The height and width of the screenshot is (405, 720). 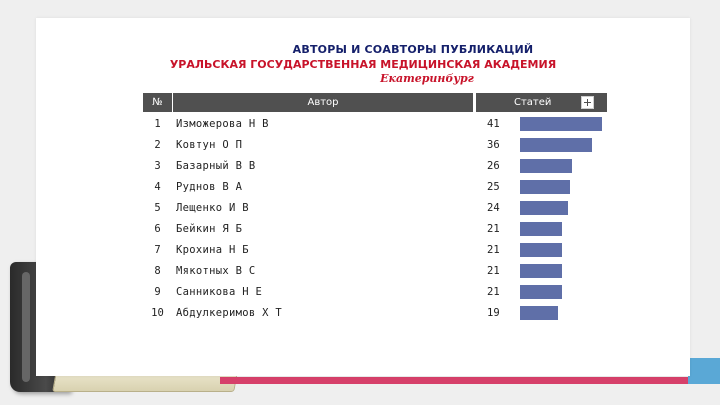 What do you see at coordinates (493, 124) in the screenshot?
I see `row-count: 41` at bounding box center [493, 124].